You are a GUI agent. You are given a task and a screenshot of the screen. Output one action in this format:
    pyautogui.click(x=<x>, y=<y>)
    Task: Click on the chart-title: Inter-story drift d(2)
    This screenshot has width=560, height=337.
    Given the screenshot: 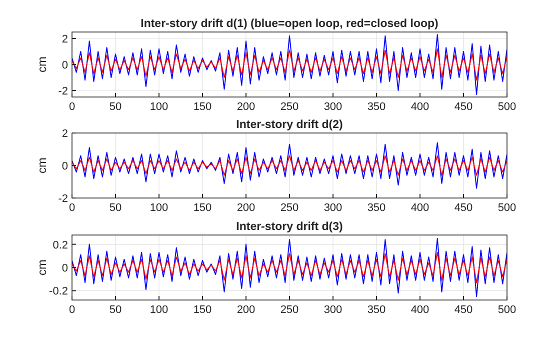 What is the action you would take?
    pyautogui.click(x=290, y=125)
    